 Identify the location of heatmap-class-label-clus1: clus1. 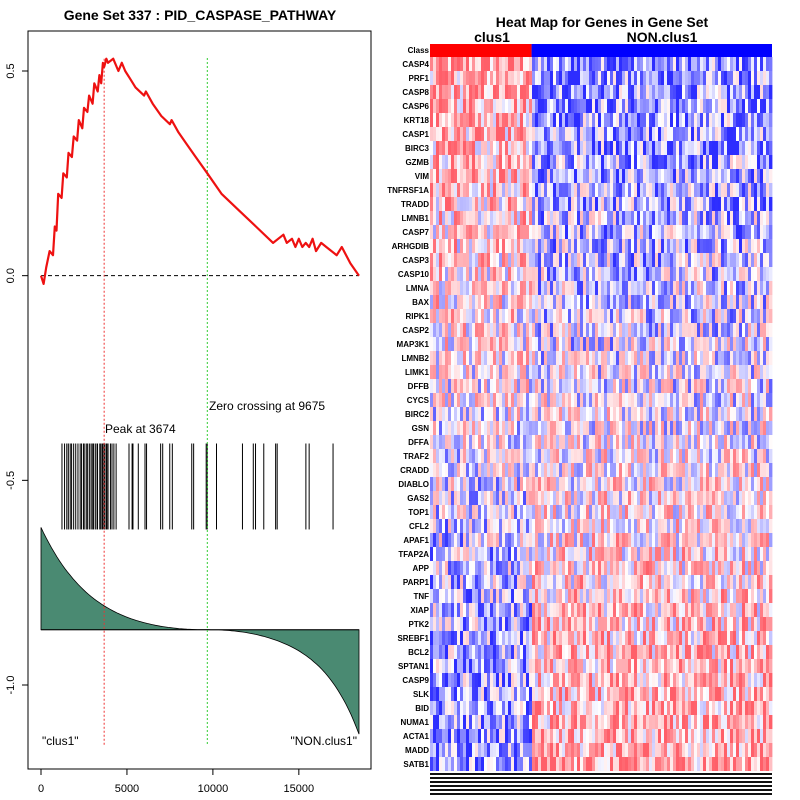
(492, 37).